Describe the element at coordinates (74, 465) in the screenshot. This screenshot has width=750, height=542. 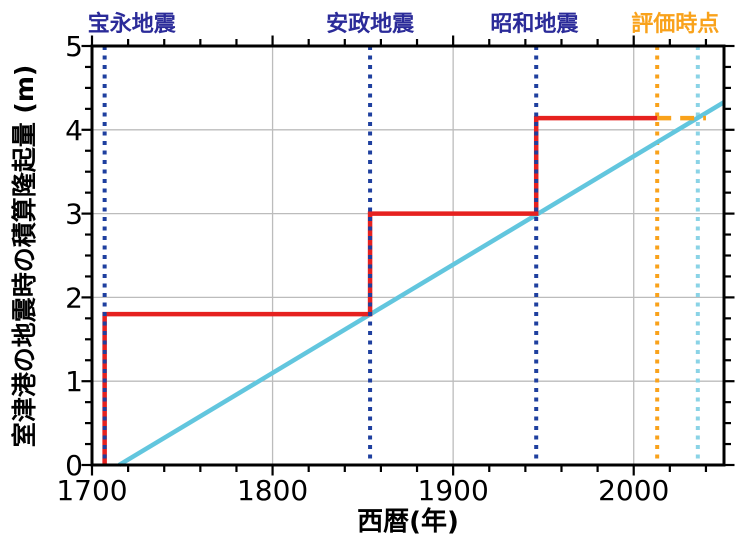
I see `y-tick-label-0: 0` at that location.